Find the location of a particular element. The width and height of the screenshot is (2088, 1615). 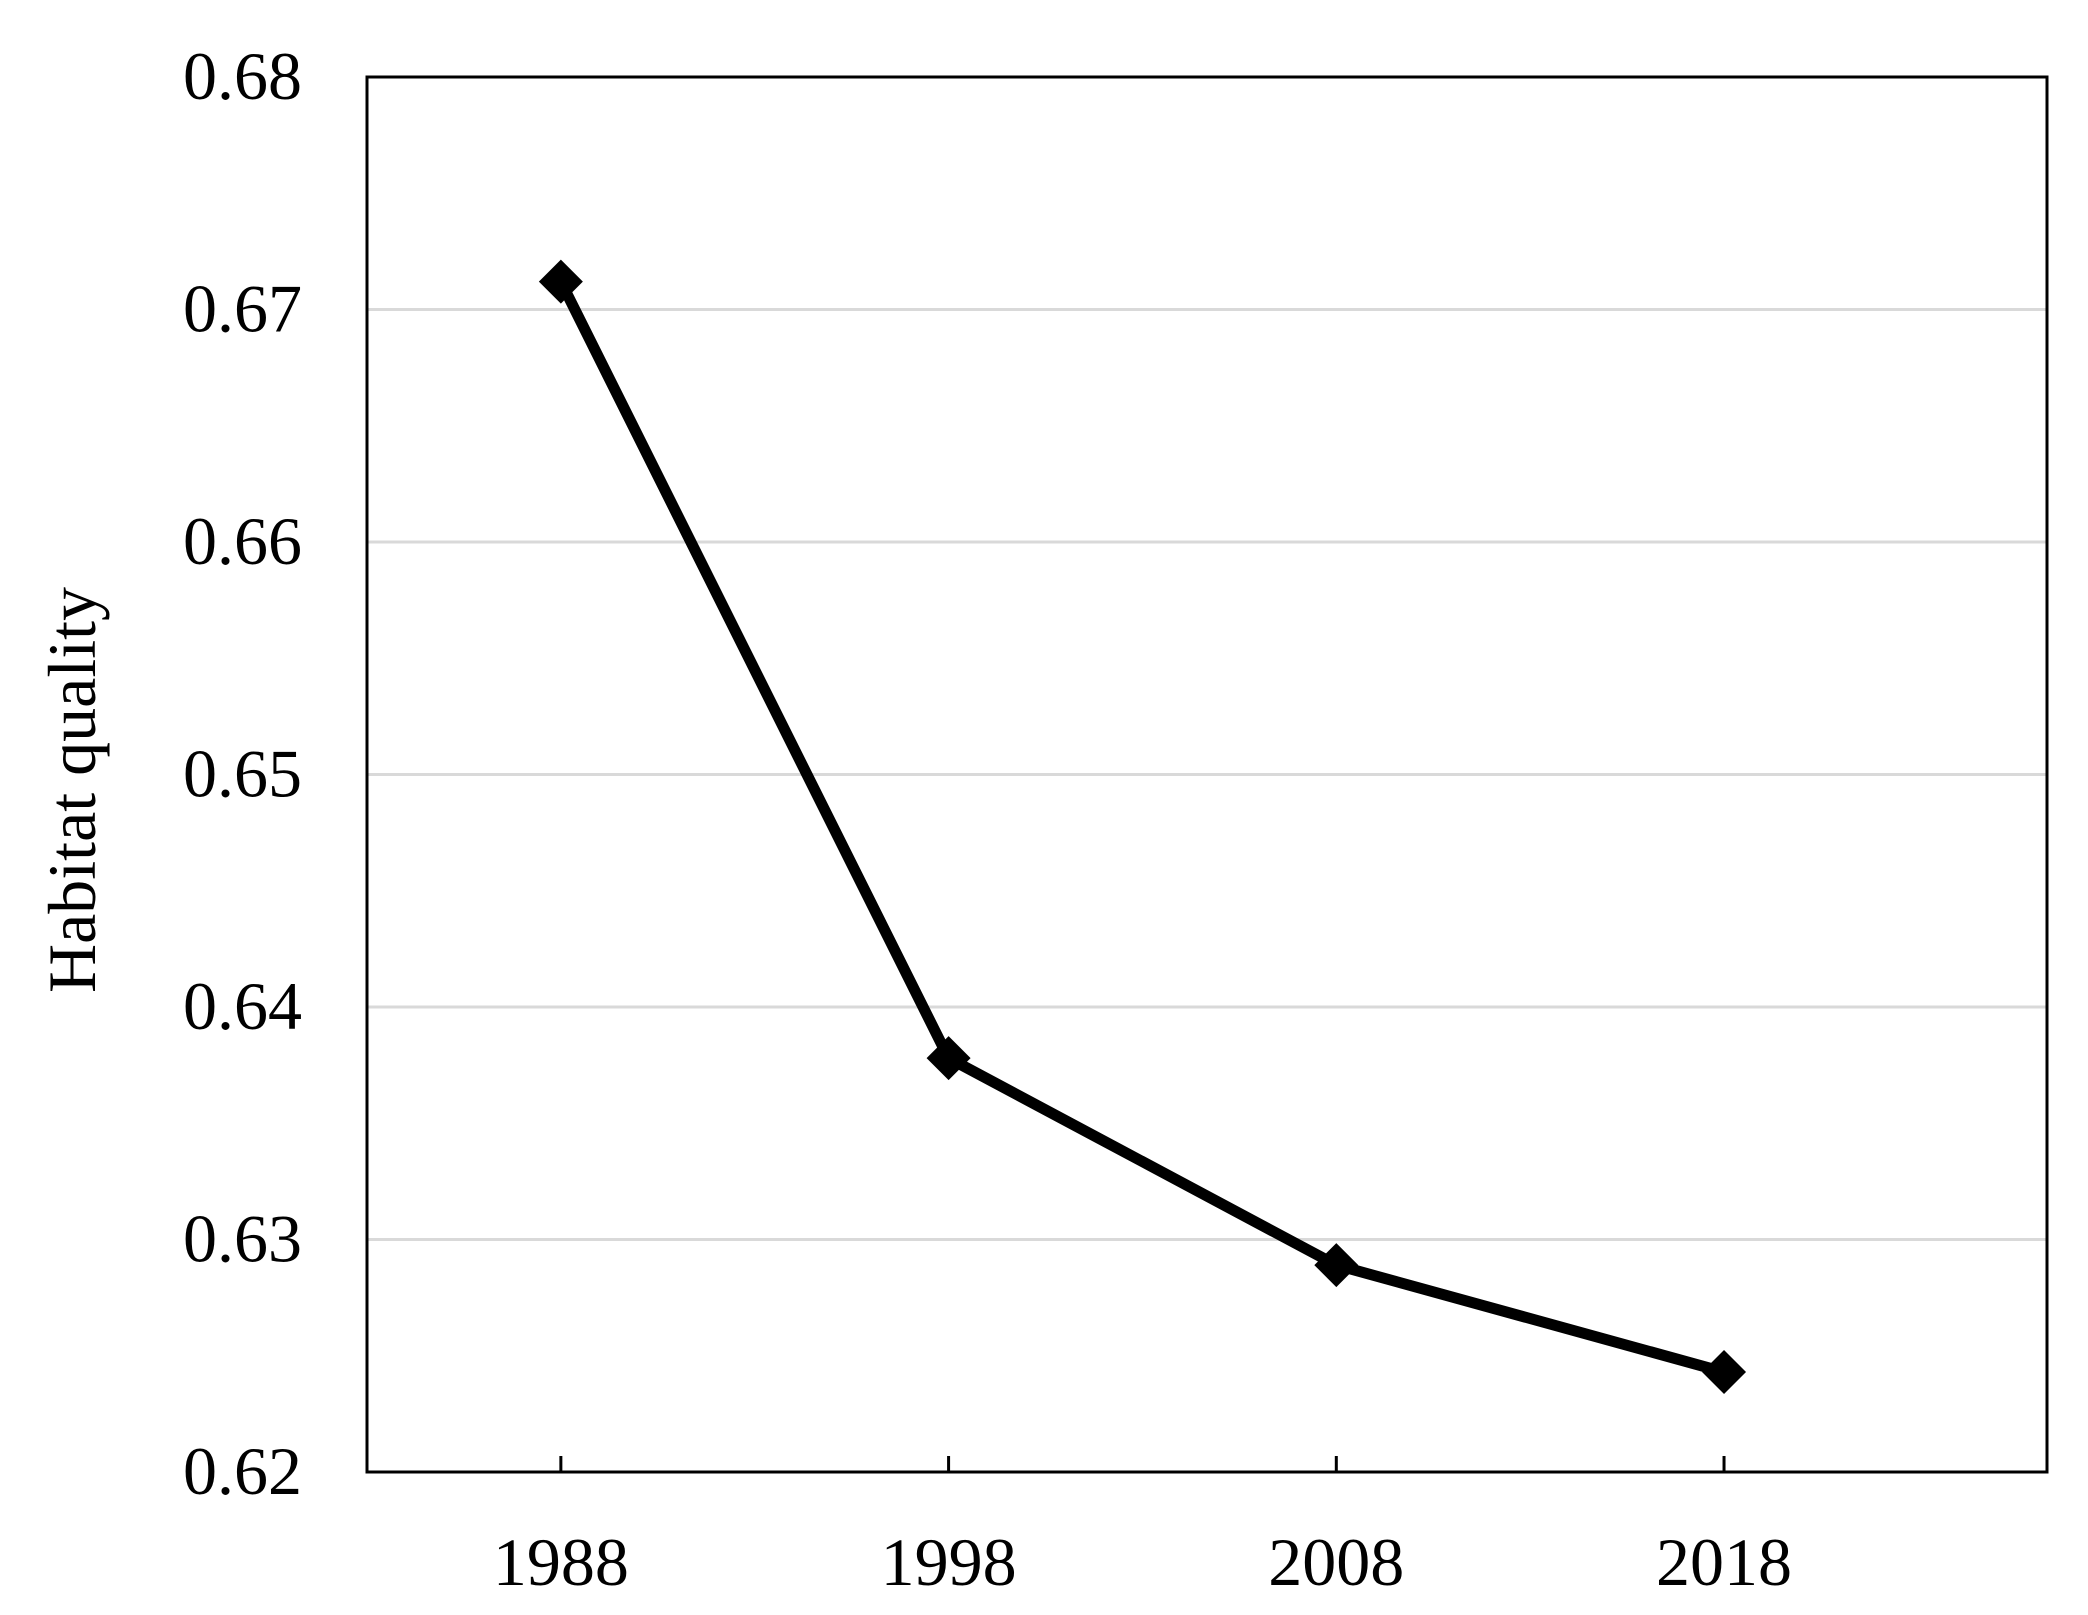

x-tick-label: 2008 is located at coordinates (1336, 1562).